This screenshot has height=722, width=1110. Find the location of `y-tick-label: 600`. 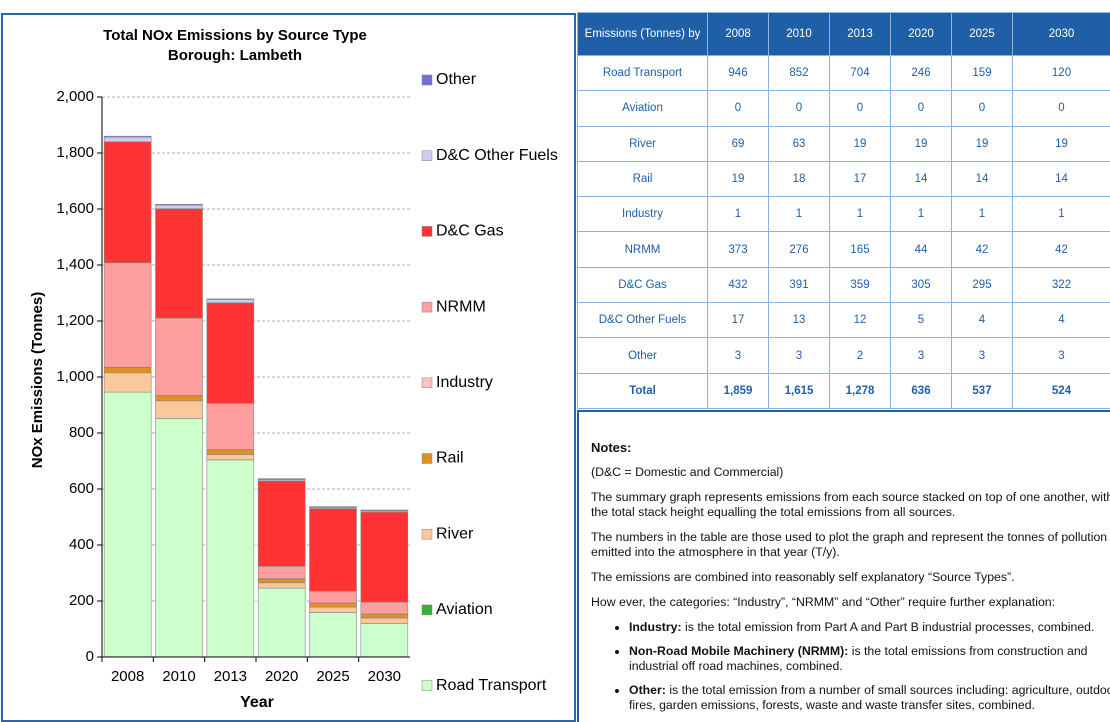

y-tick-label: 600 is located at coordinates (81, 488).